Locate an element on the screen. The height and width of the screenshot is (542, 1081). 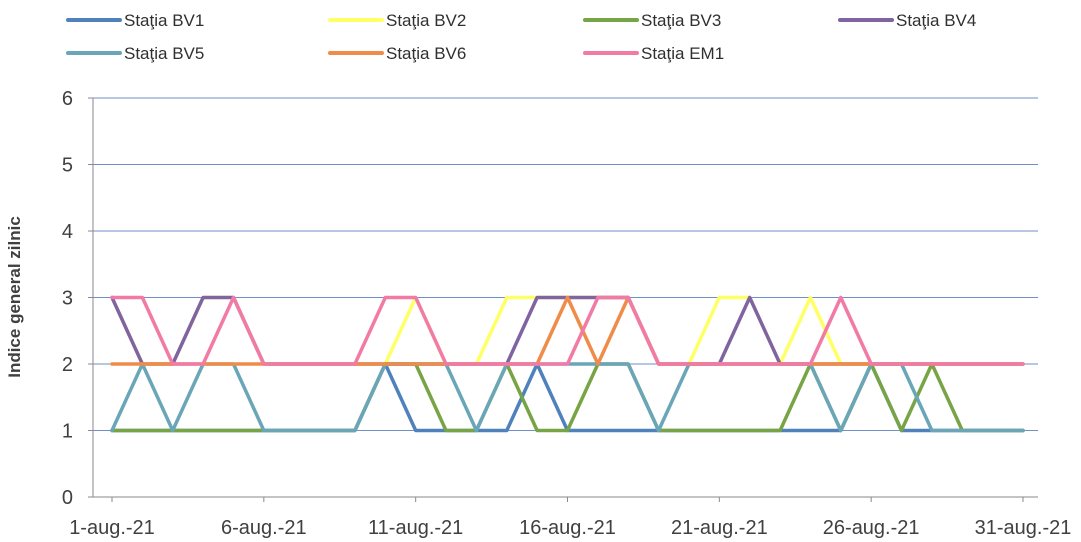
x-tick-label: 21-aug.-21 is located at coordinates (719, 528).